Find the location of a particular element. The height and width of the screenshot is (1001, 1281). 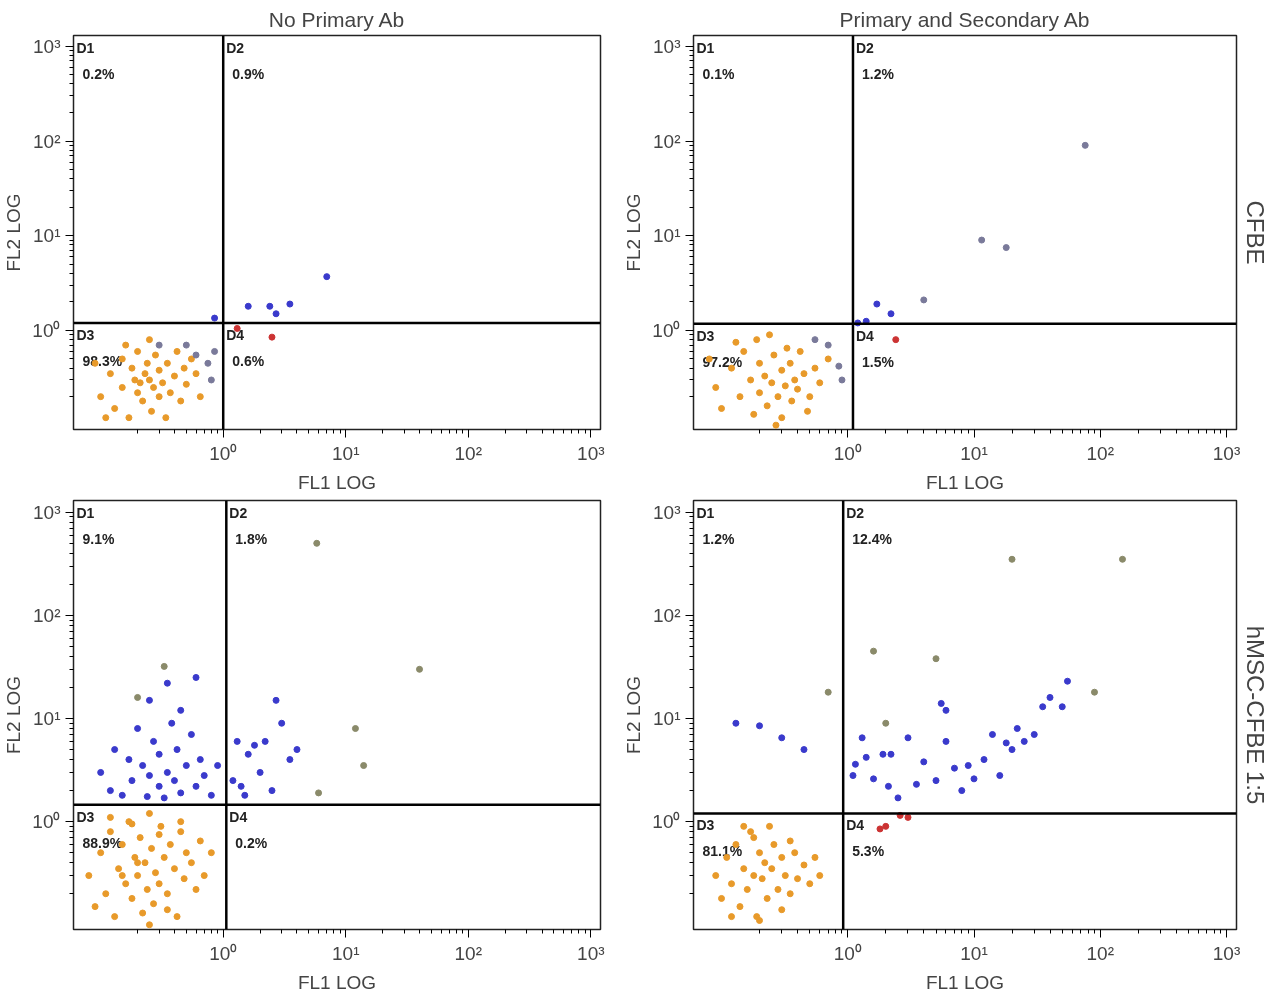

annotation: 12.4% is located at coordinates (872, 538).